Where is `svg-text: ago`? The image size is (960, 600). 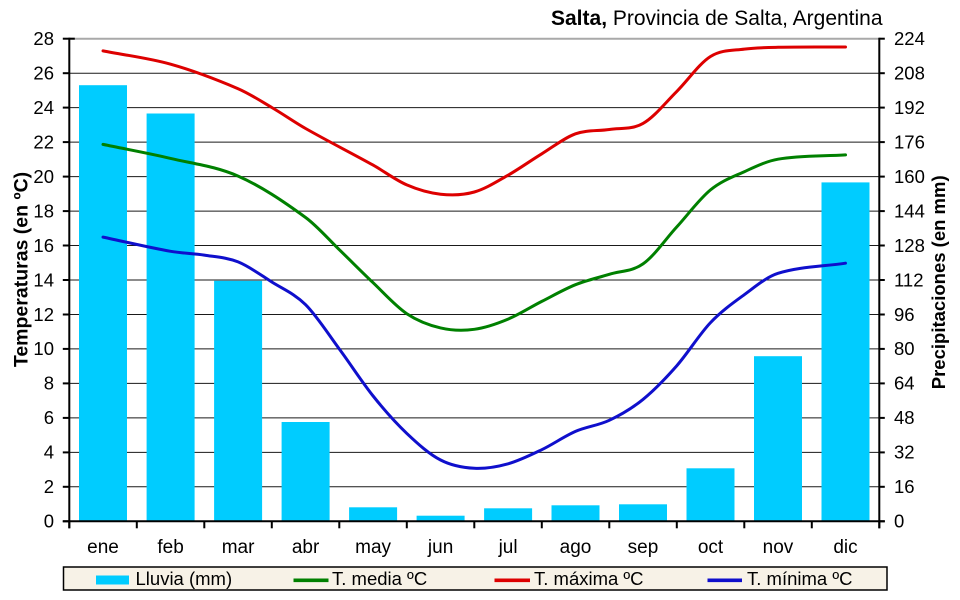 svg-text: ago is located at coordinates (576, 547).